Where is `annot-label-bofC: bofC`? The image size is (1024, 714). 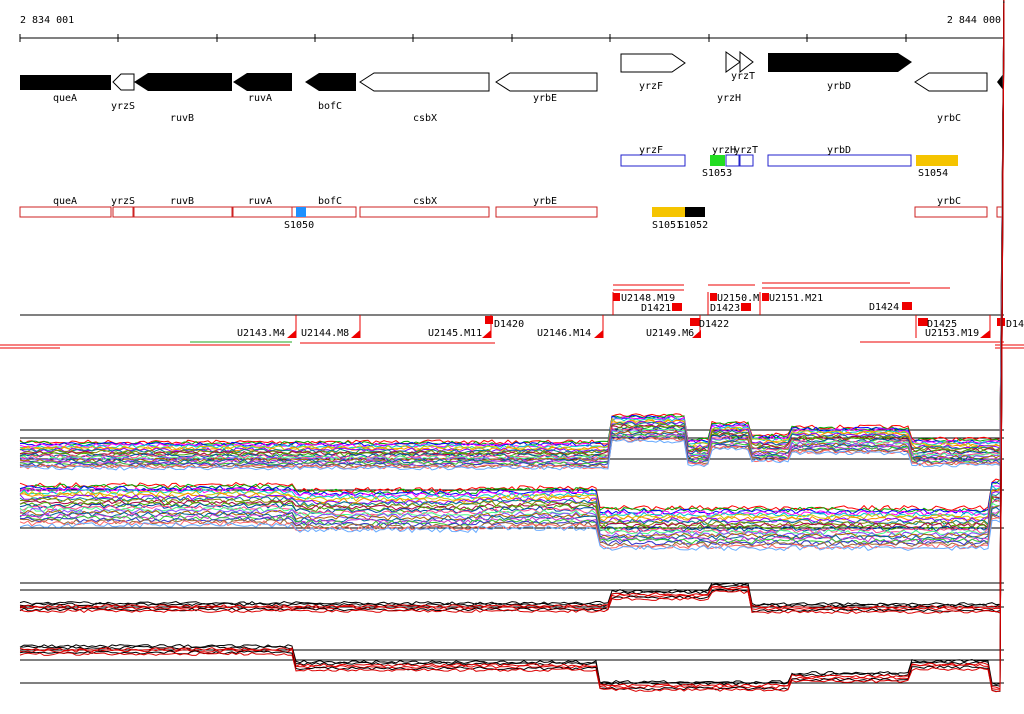
annot-label-bofC: bofC is located at coordinates (330, 201).